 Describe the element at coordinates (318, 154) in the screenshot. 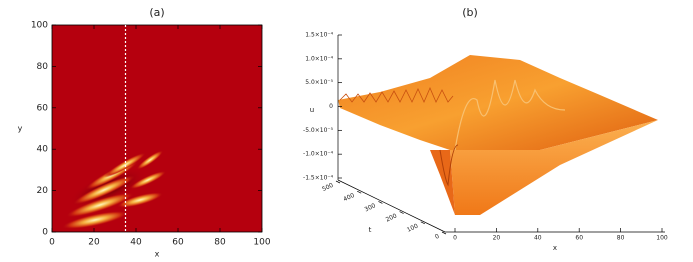

I see `z-tick-label: -1.0×10⁻⁴` at that location.